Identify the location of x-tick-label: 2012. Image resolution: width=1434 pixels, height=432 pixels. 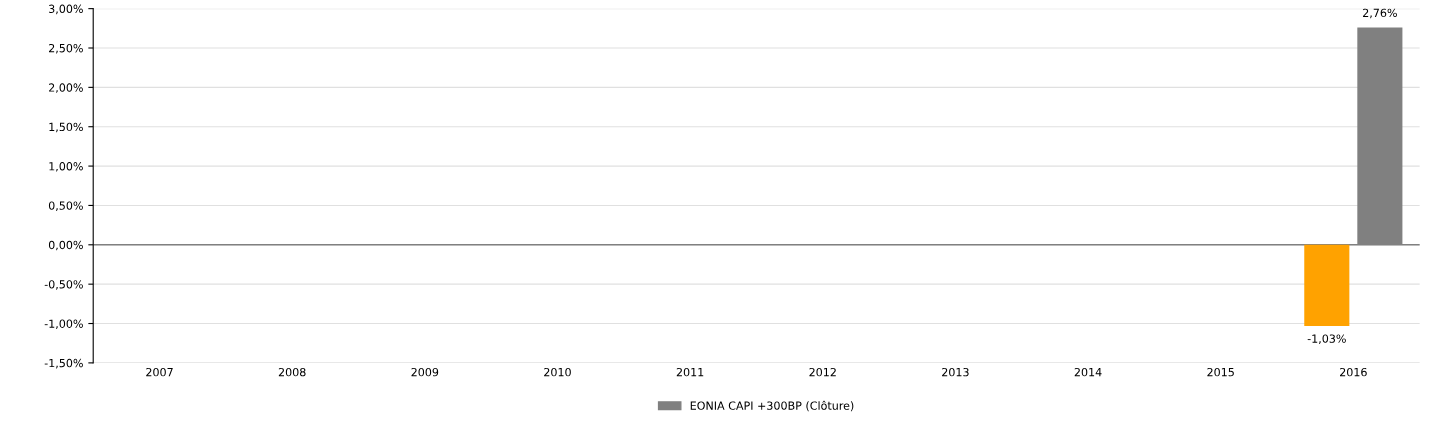
(822, 372).